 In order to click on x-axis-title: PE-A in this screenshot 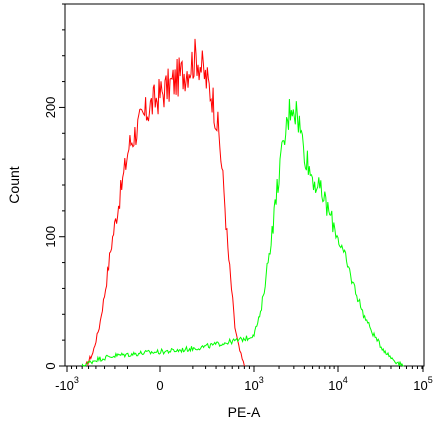, I will do `click(244, 412)`.